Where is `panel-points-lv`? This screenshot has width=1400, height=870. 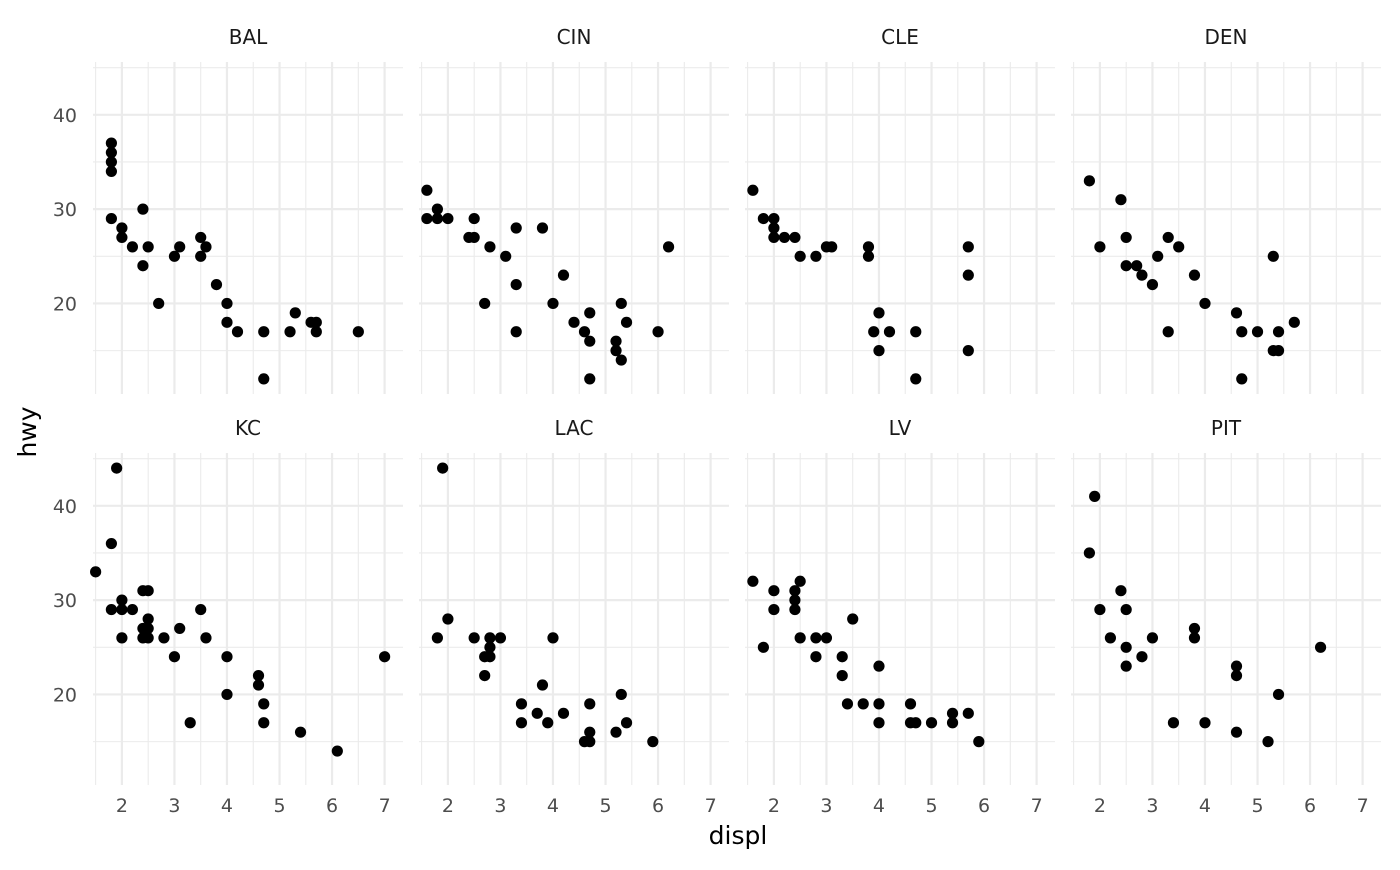
panel-points-lv is located at coordinates (866, 661).